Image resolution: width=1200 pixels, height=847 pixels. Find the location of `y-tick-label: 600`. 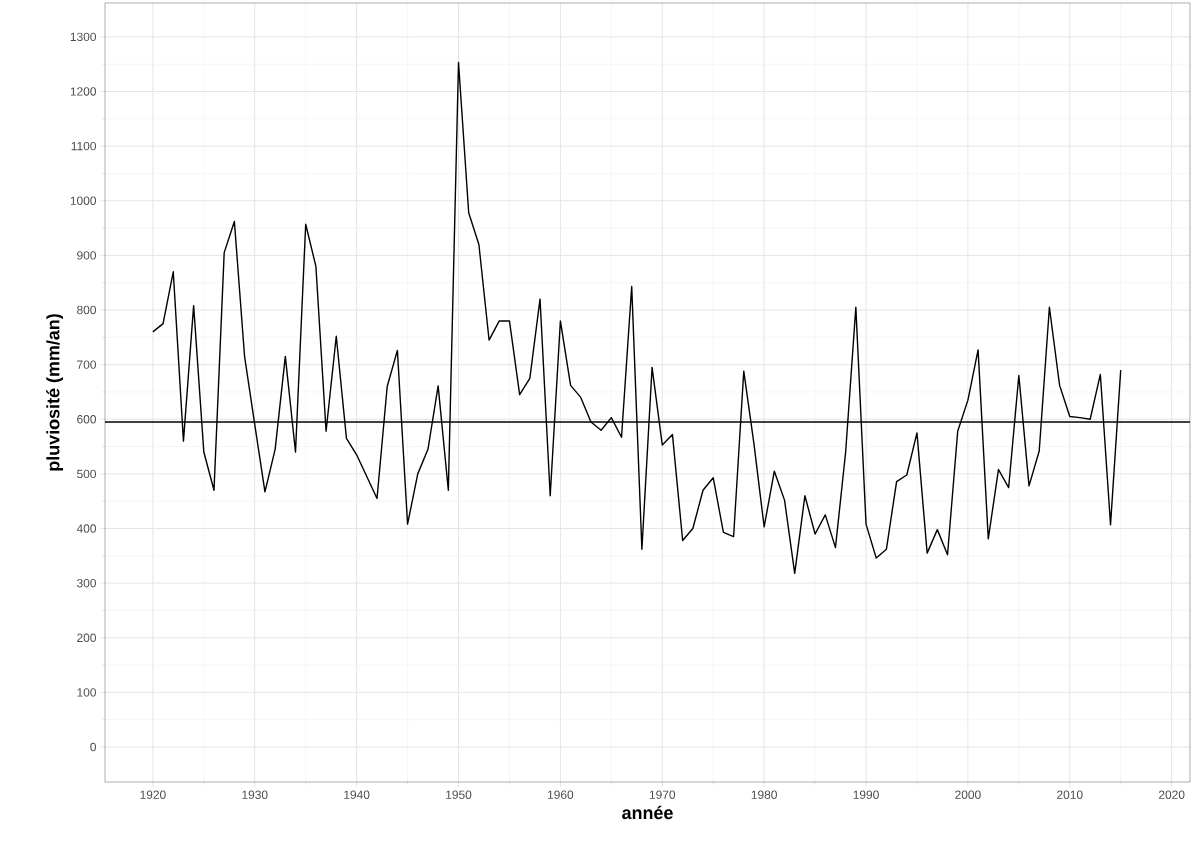

y-tick-label: 600 is located at coordinates (87, 419).